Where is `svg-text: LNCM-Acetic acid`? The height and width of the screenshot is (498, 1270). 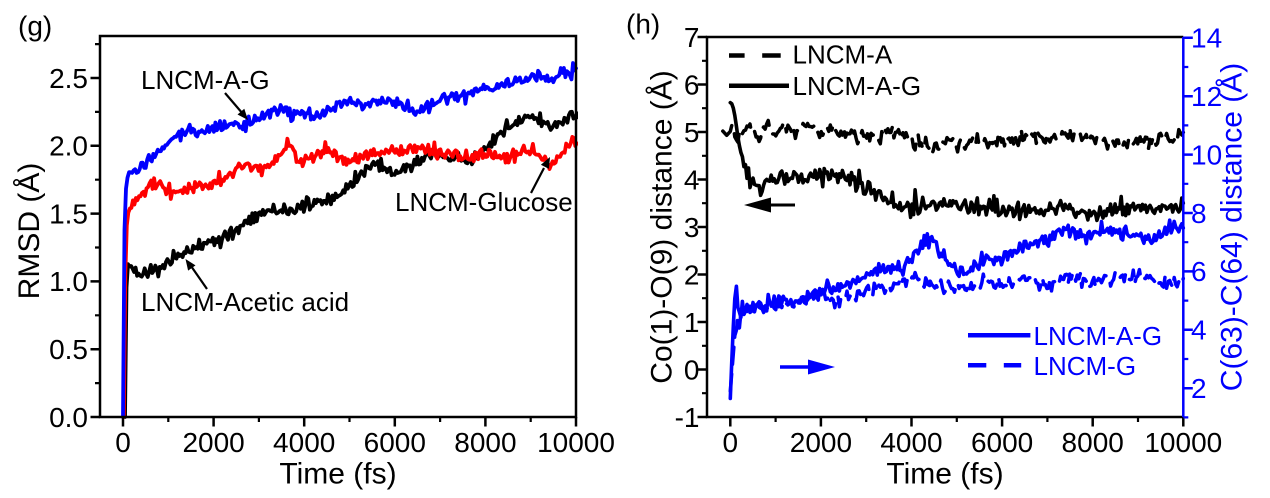
svg-text: LNCM-Acetic acid is located at coordinates (245, 302).